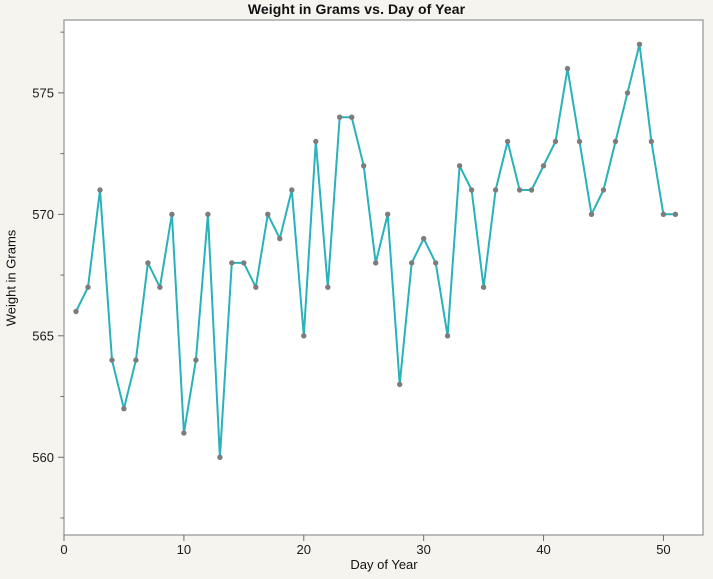 This screenshot has height=579, width=713. I want to click on x-axis-label: Day of Year, so click(384, 564).